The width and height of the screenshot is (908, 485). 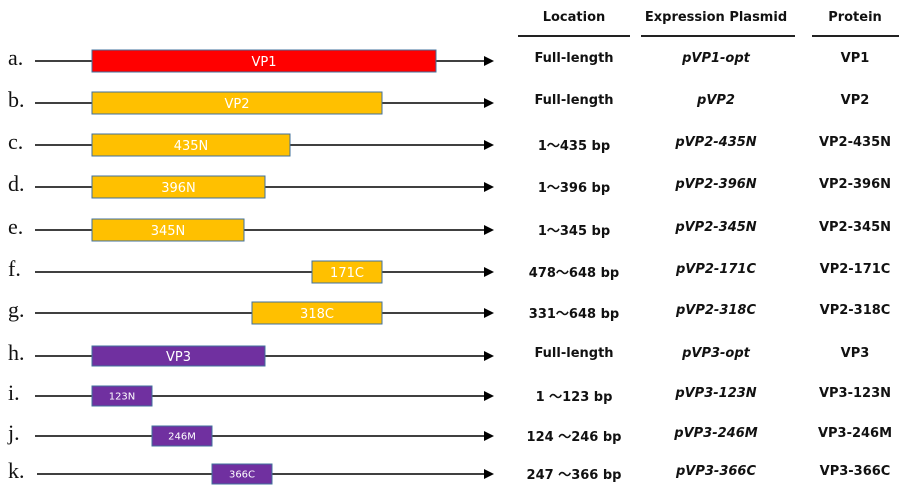 I want to click on segment-label-i: 123N, so click(x=122, y=397).